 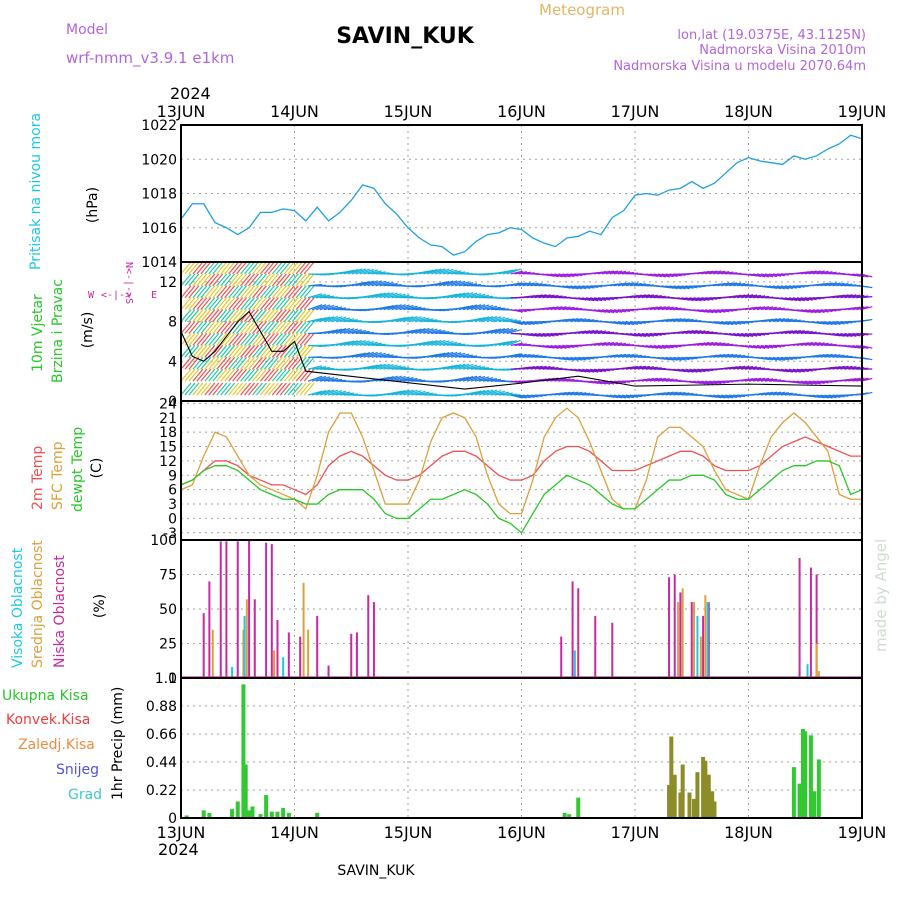 What do you see at coordinates (294, 832) in the screenshot?
I see `x-tick-label-bottom: 14JUN` at bounding box center [294, 832].